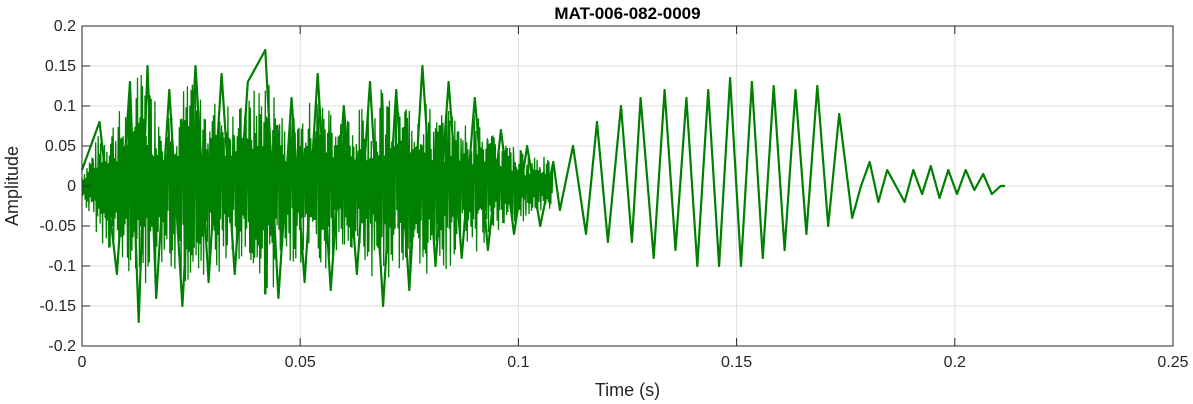  I want to click on x-tick-label: 0.2, so click(955, 362).